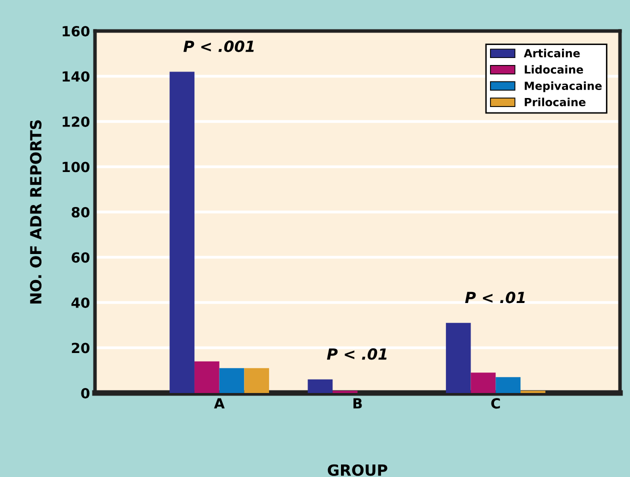 This screenshot has width=630, height=477. I want to click on y-tick-label: 160, so click(76, 31).